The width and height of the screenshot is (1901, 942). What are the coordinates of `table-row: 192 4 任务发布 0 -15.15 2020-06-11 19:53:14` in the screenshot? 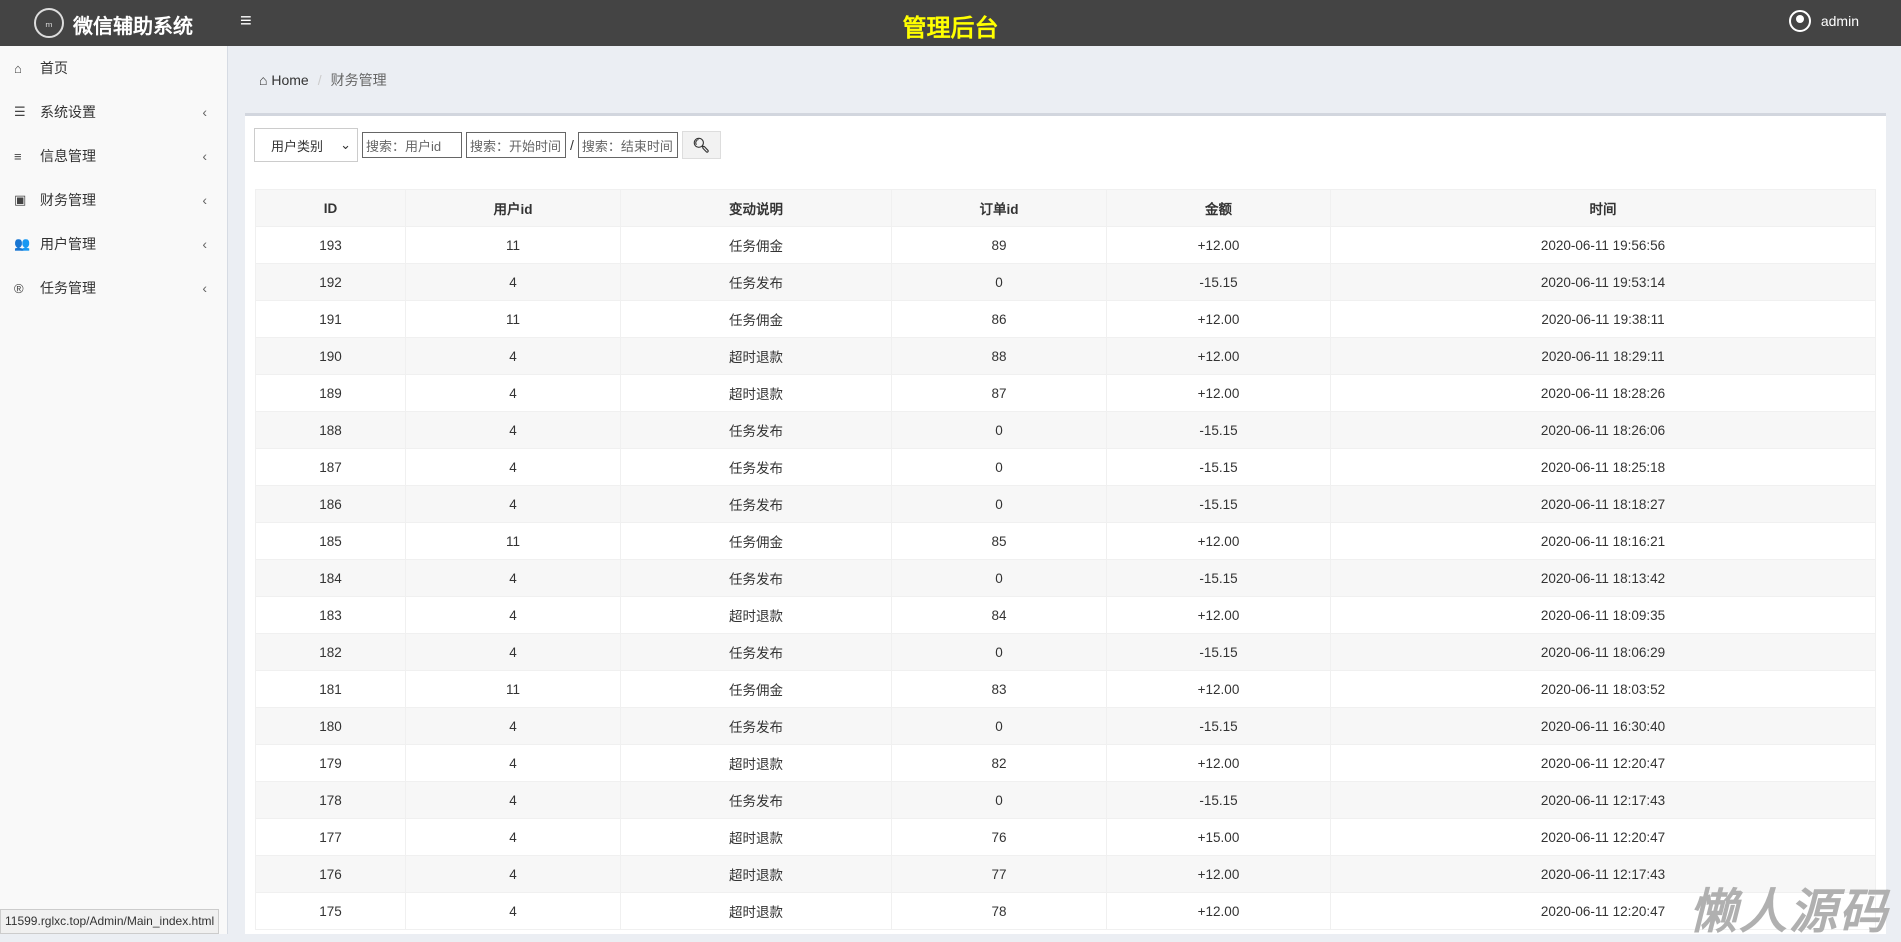 It's located at (1065, 282).